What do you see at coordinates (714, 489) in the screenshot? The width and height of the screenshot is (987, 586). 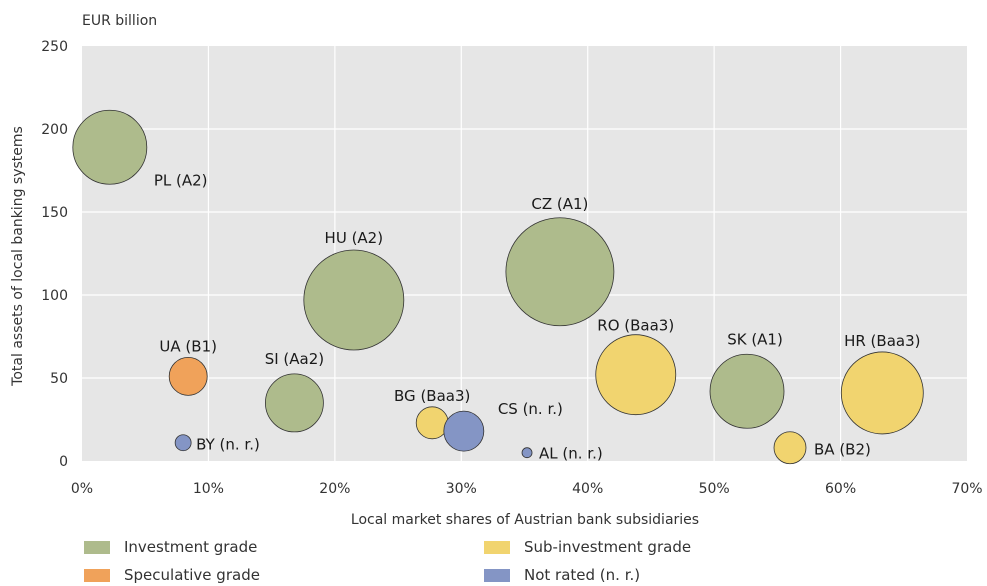 I see `x-tick-label: 50%` at bounding box center [714, 489].